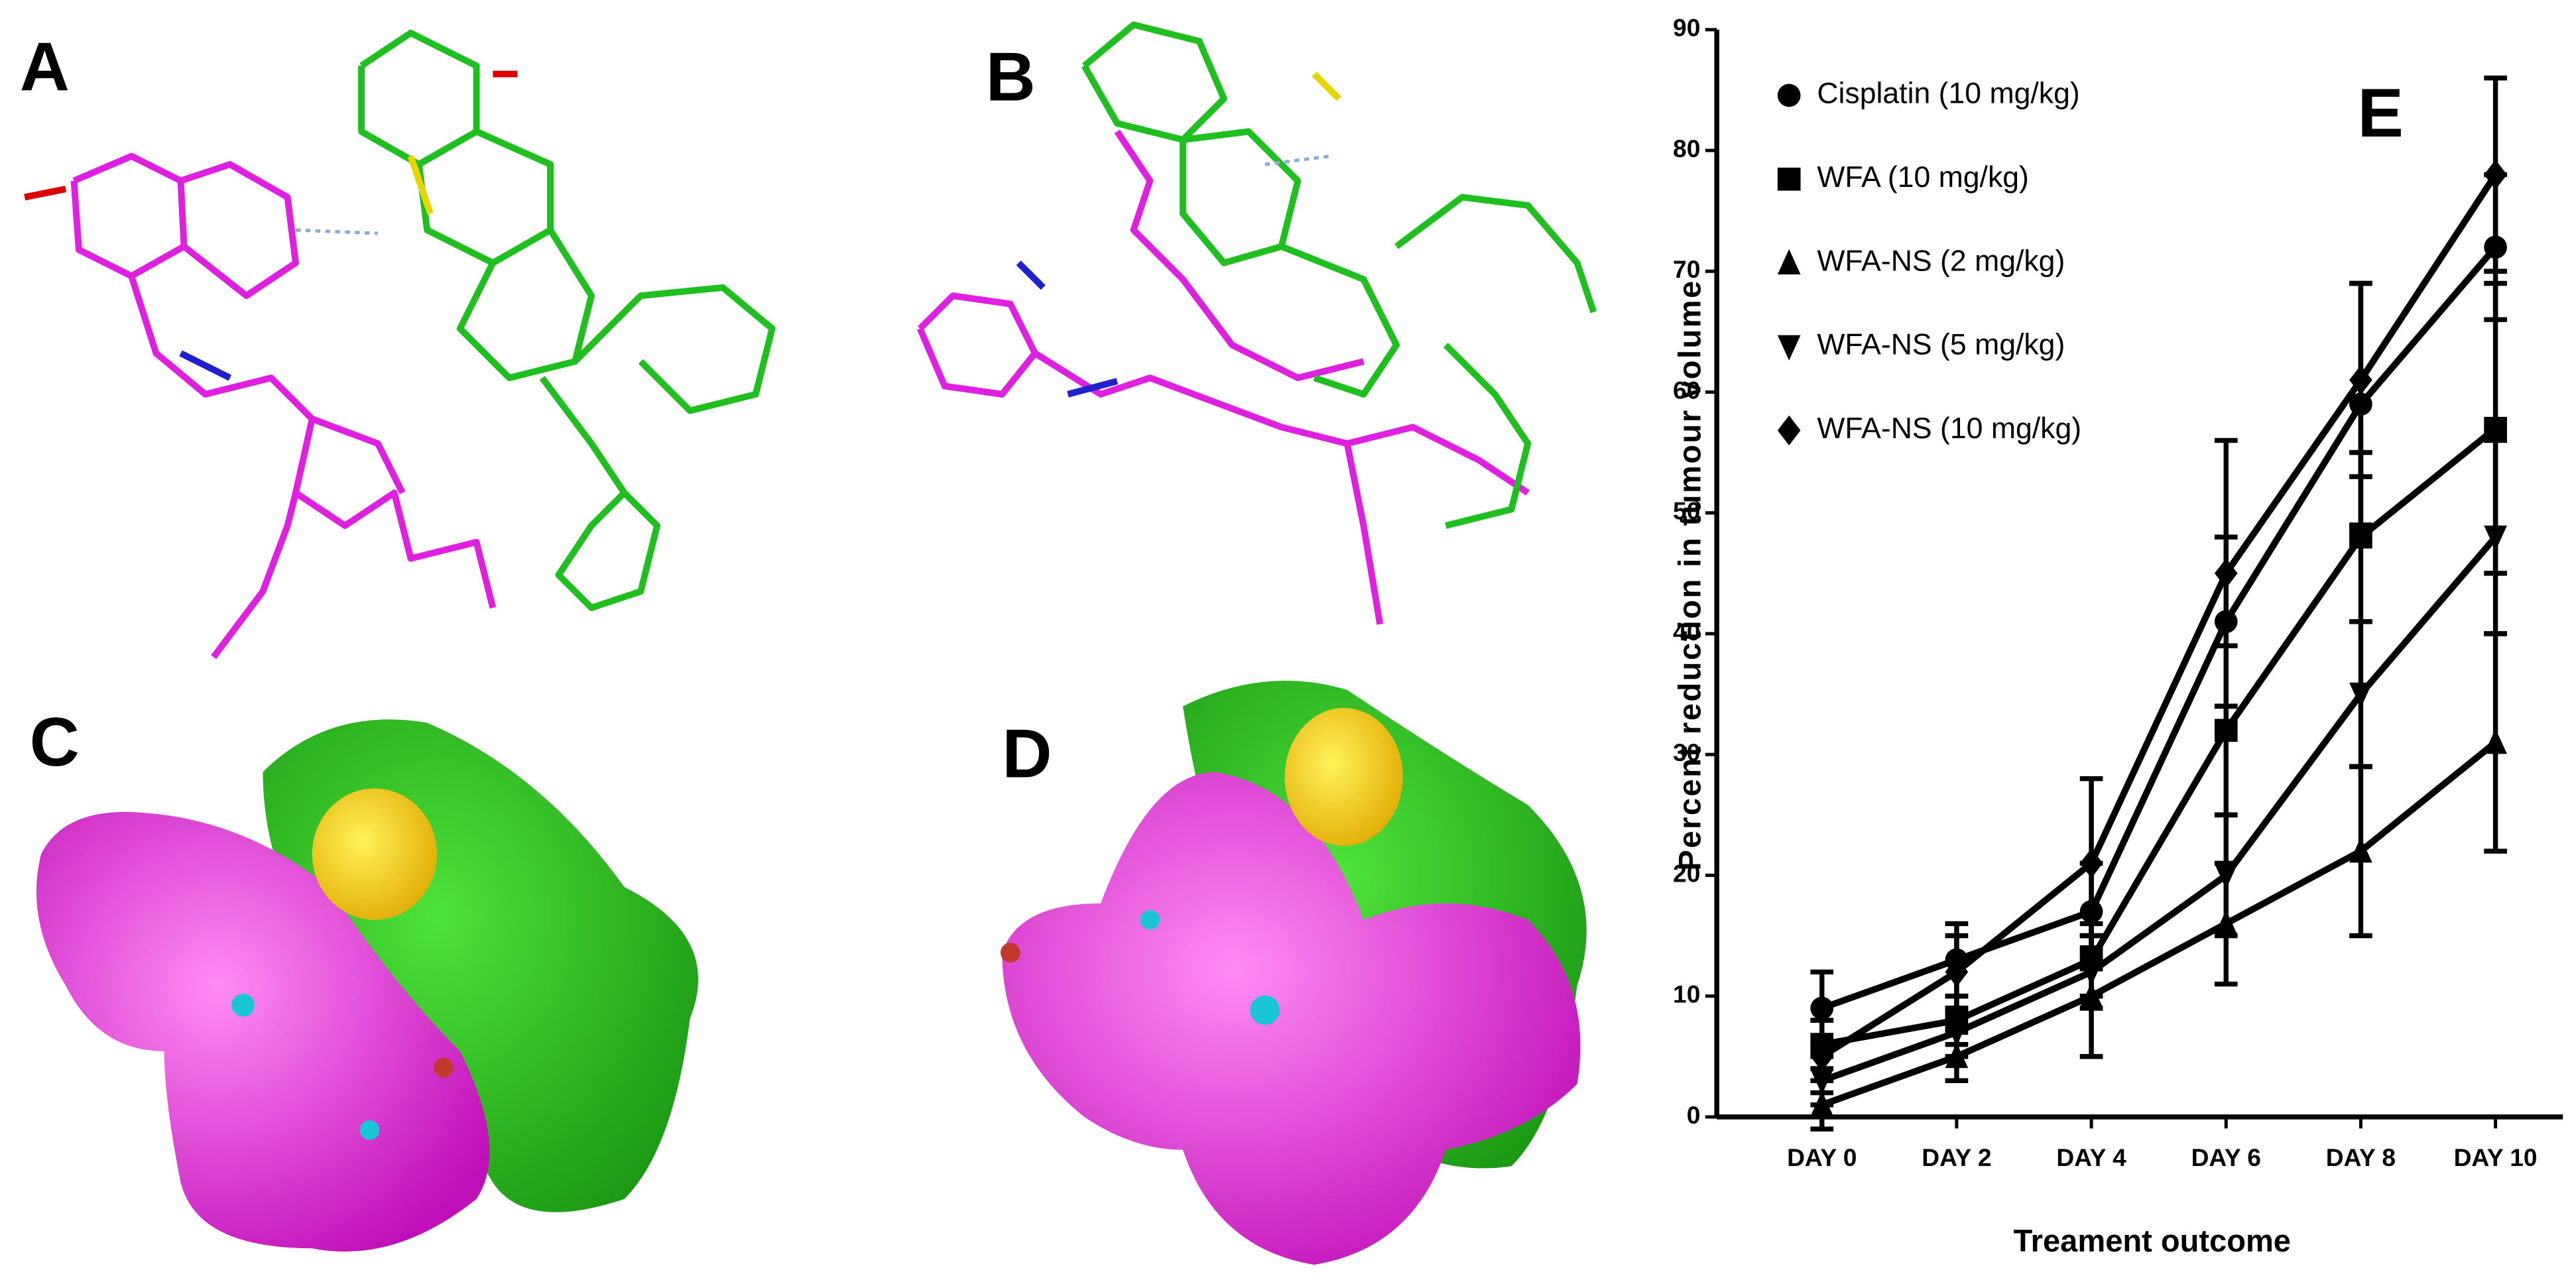 The height and width of the screenshot is (1278, 2576). I want to click on legend-label: WFA-NS (10 mg/kg), so click(1949, 428).